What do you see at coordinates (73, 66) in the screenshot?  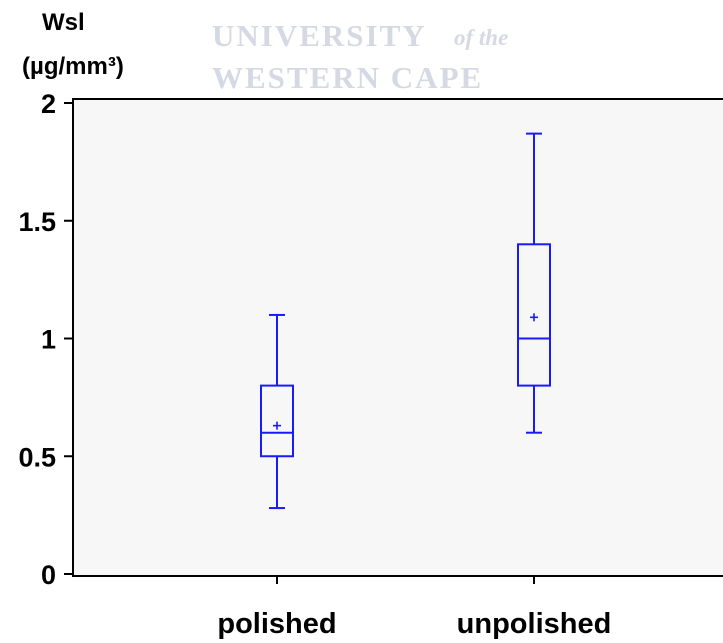 I see `y-axis-title-line2: (µg/mm³)` at bounding box center [73, 66].